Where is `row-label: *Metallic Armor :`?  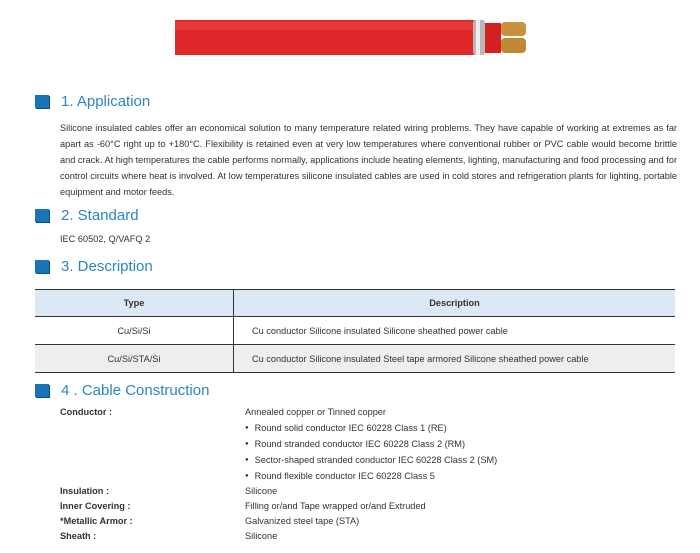 row-label: *Metallic Armor : is located at coordinates (96, 521).